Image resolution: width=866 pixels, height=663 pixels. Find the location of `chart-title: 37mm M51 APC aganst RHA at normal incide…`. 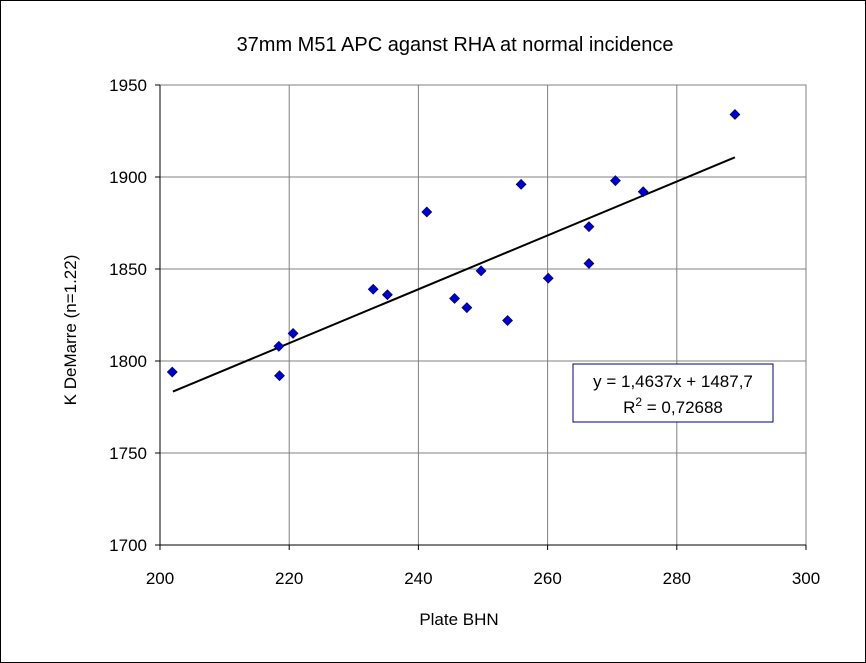

chart-title: 37mm M51 APC aganst RHA at normal incide… is located at coordinates (455, 45).